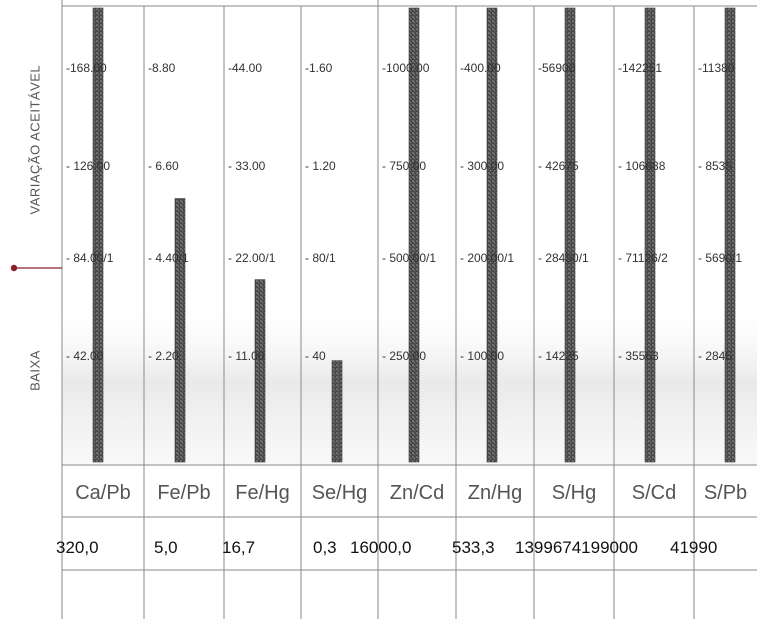  Describe the element at coordinates (558, 166) in the screenshot. I see `scale-label: - 42675` at that location.